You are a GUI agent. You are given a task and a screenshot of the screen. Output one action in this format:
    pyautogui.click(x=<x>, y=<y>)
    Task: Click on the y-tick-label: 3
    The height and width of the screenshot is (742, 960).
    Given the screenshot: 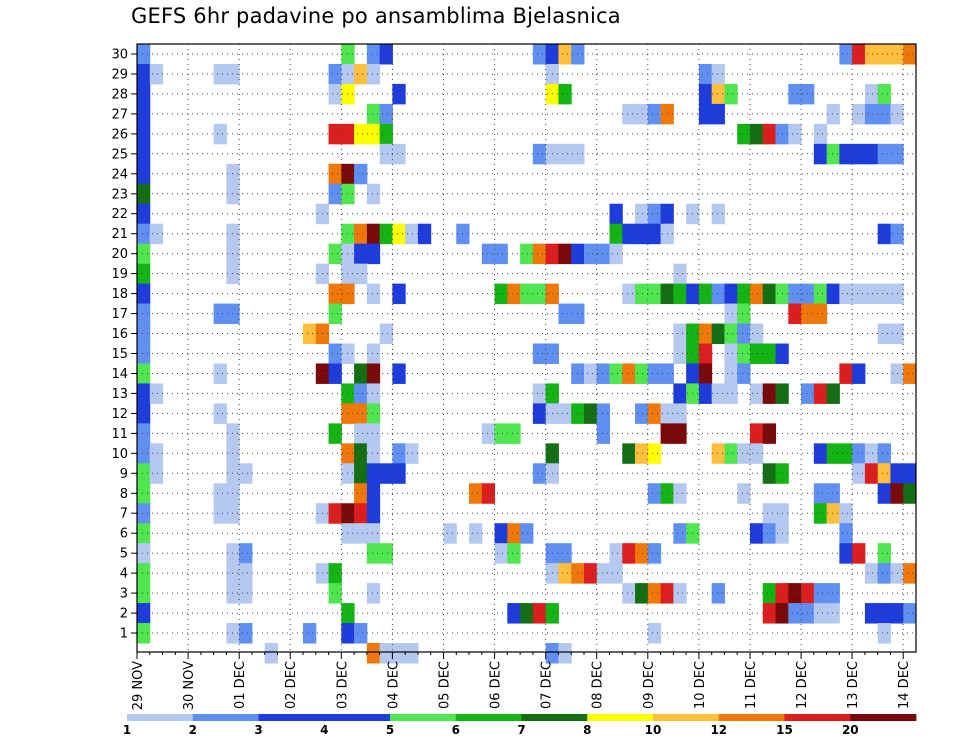 What is the action you would take?
    pyautogui.click(x=124, y=594)
    